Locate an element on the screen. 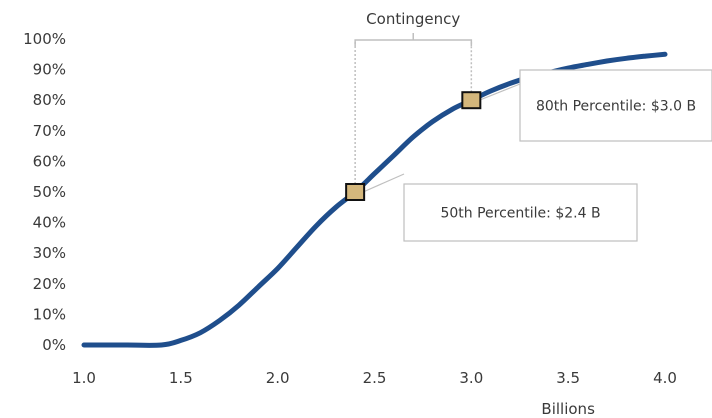  contingency-bracket is located at coordinates (413, 108).